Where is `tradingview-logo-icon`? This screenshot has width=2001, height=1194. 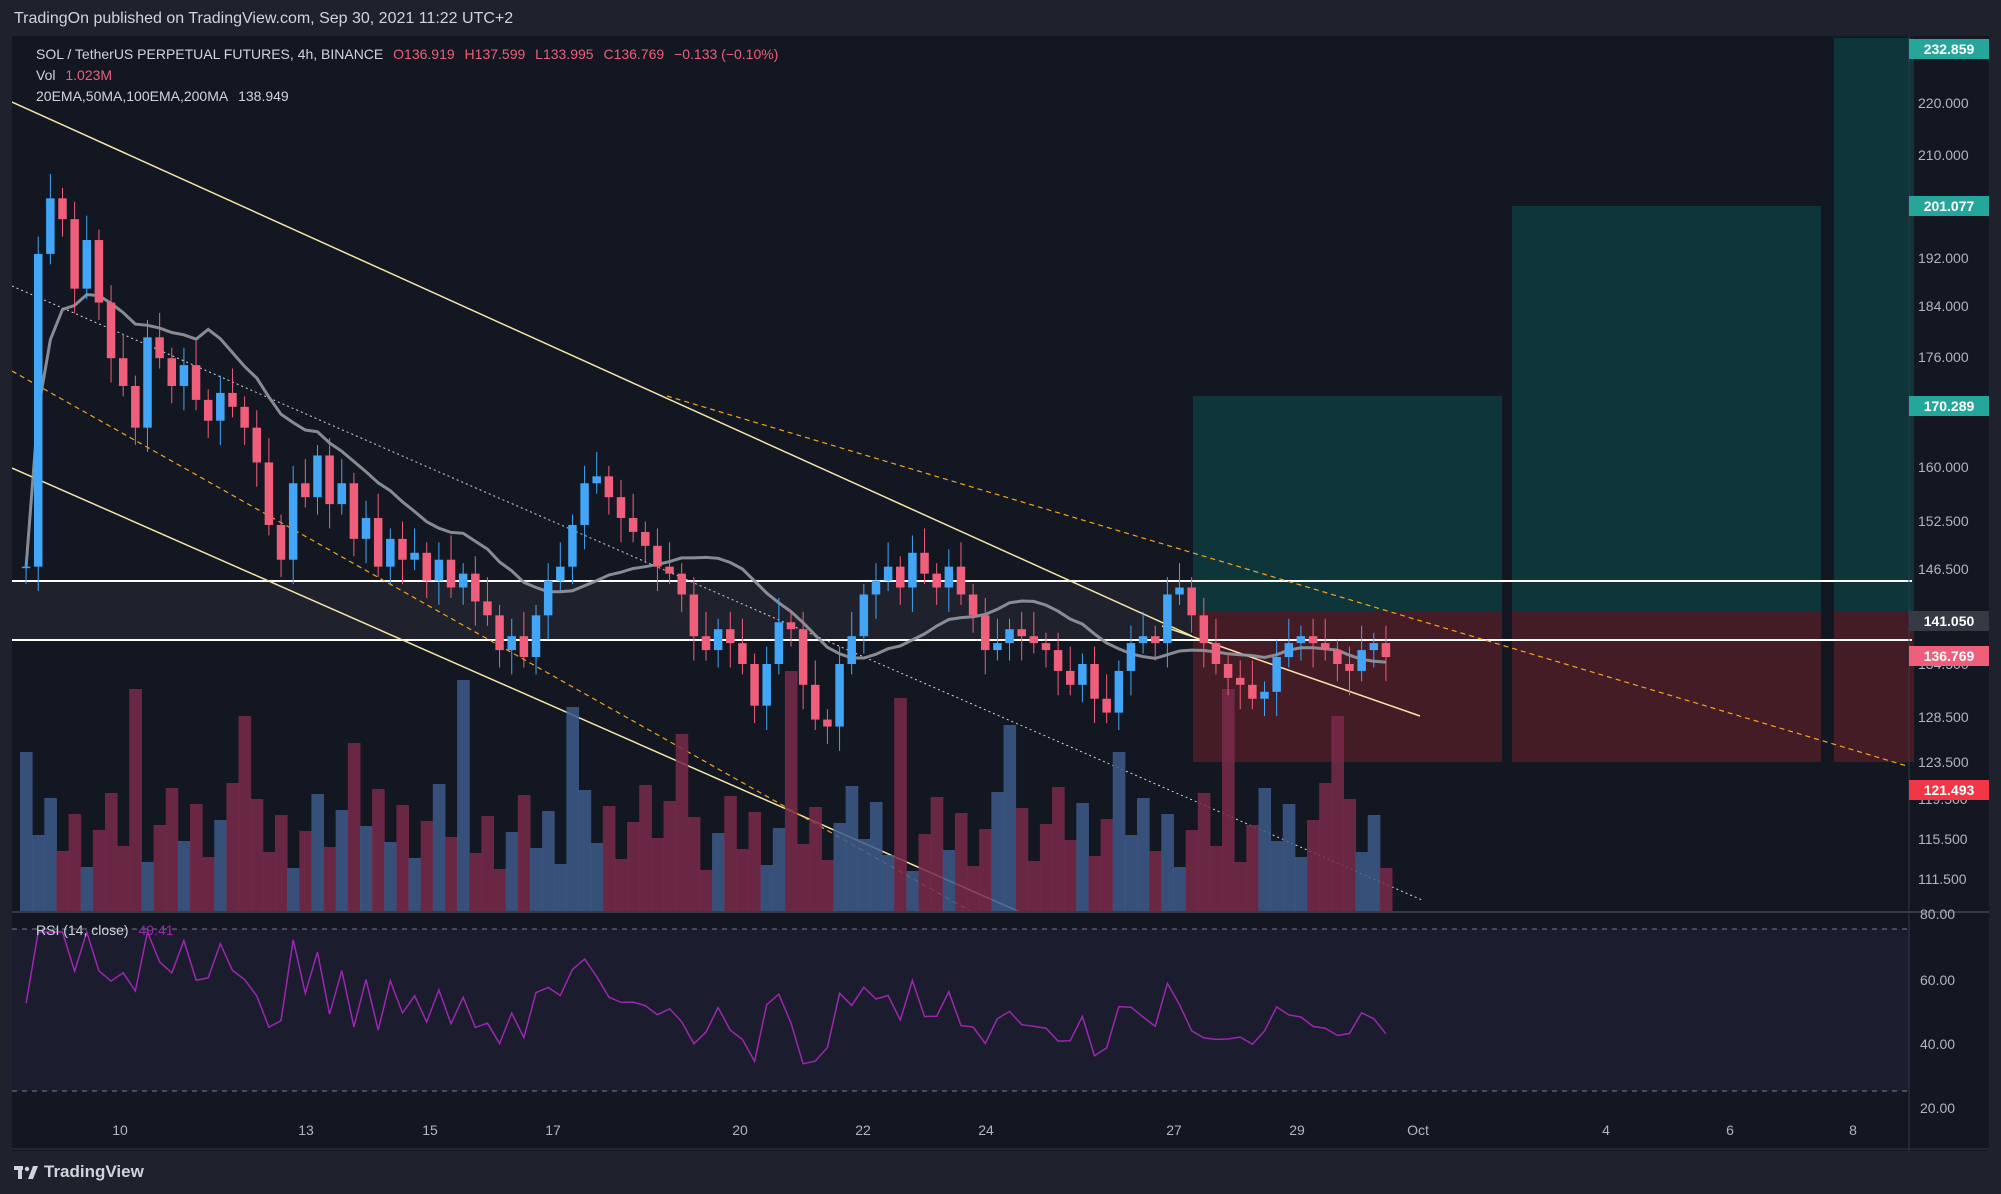 tradingview-logo-icon is located at coordinates (26, 1172).